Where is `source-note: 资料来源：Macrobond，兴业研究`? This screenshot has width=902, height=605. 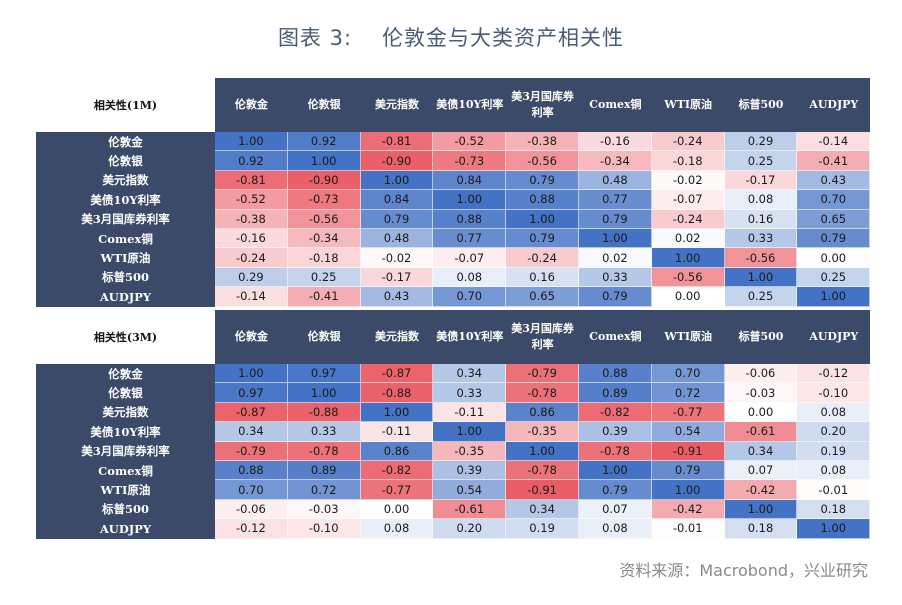
source-note: 资料来源：Macrobond，兴业研究 is located at coordinates (743, 570).